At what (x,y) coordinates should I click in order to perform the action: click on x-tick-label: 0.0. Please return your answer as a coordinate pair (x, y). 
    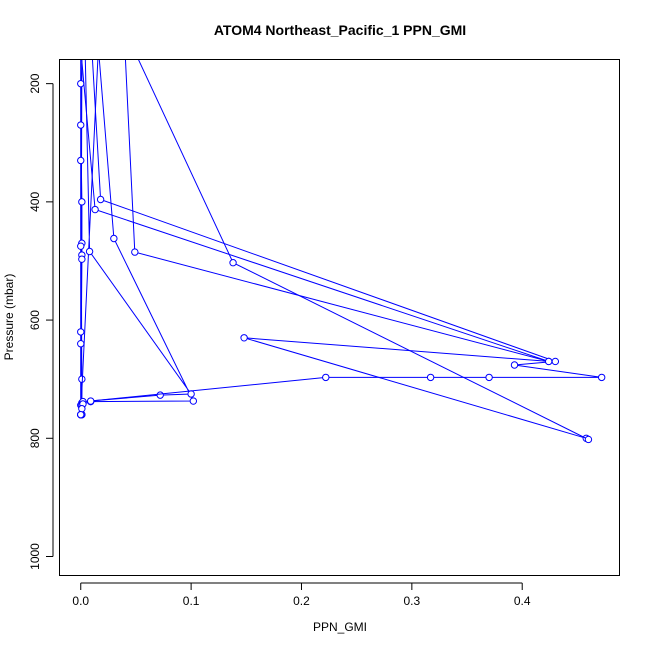
    Looking at the image, I should click on (80, 601).